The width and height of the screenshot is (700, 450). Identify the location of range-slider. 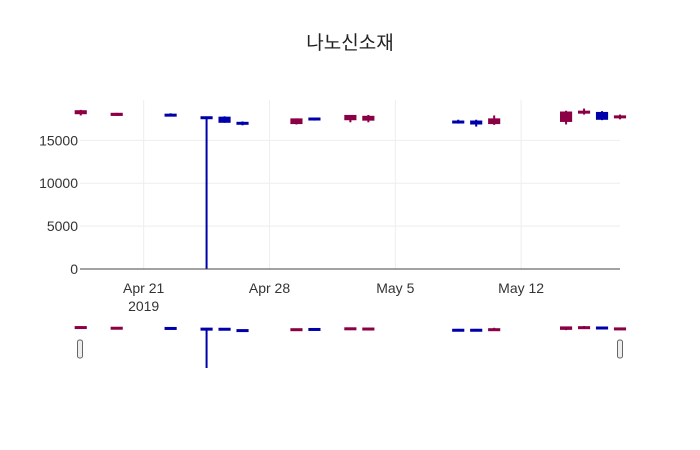
(350, 347).